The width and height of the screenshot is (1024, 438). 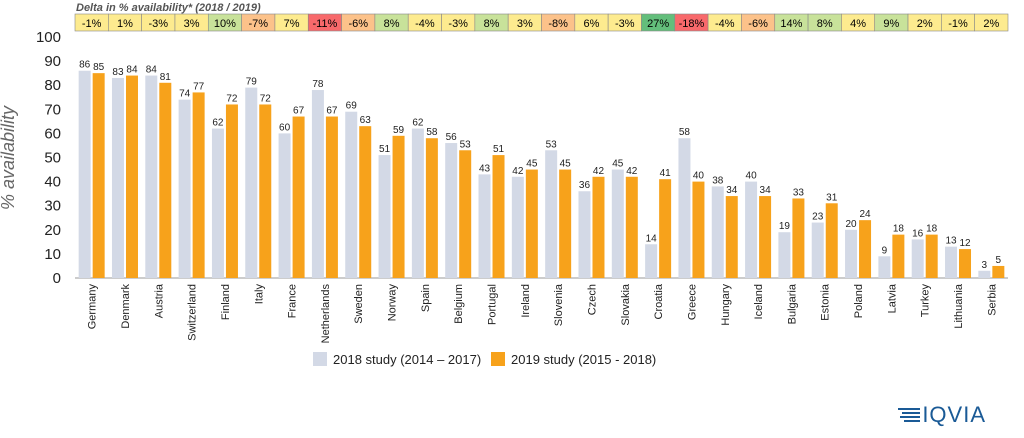 I want to click on bar-2019-greece, so click(x=698, y=229).